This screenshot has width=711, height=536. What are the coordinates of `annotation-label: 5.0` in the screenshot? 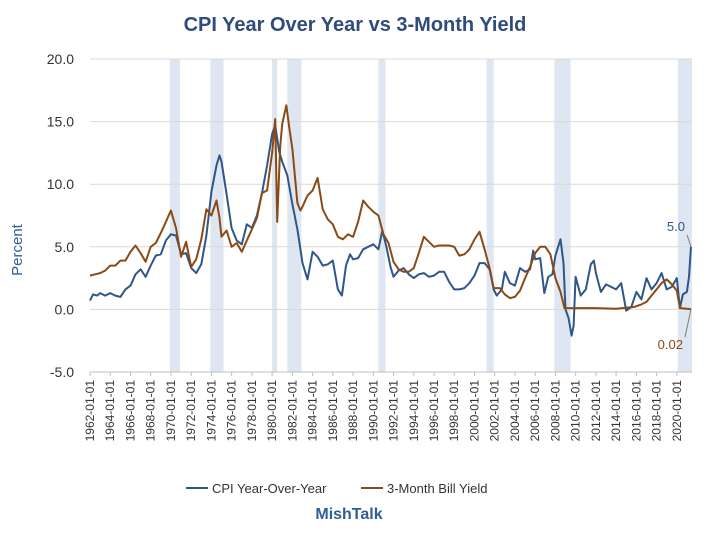 It's located at (676, 226).